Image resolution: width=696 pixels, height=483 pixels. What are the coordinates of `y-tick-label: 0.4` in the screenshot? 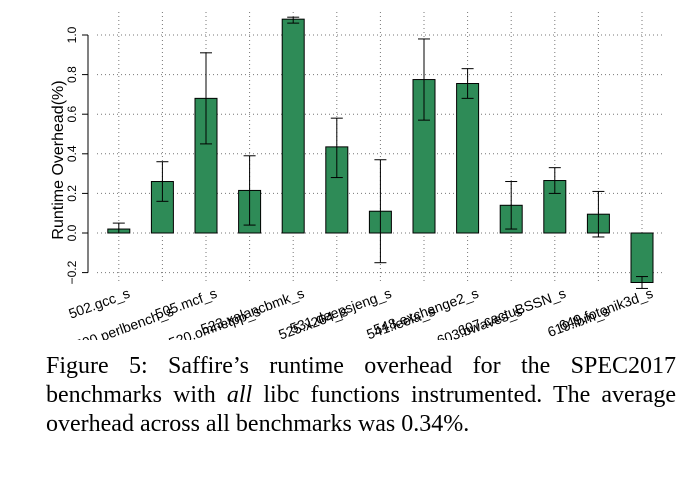 It's located at (72, 153).